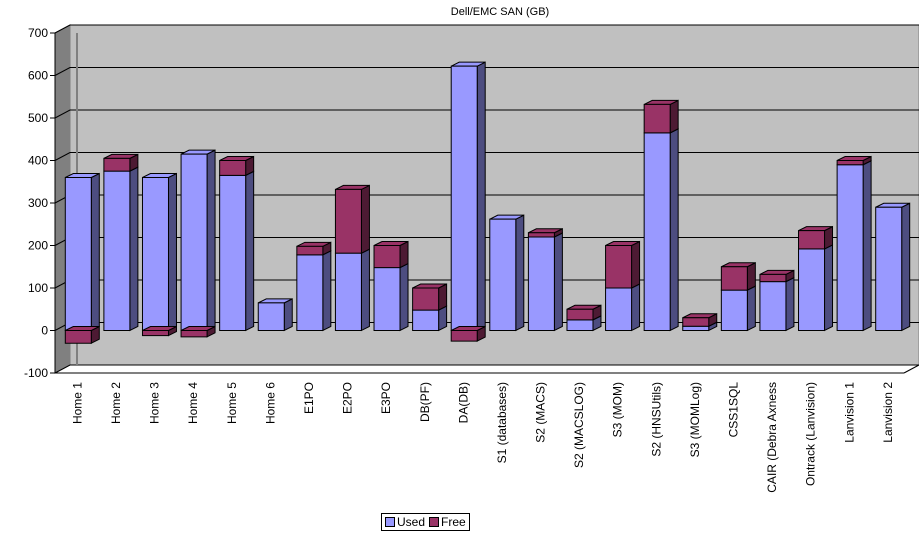 This screenshot has height=533, width=919. What do you see at coordinates (116, 403) in the screenshot?
I see `x-tick-label: Home 2` at bounding box center [116, 403].